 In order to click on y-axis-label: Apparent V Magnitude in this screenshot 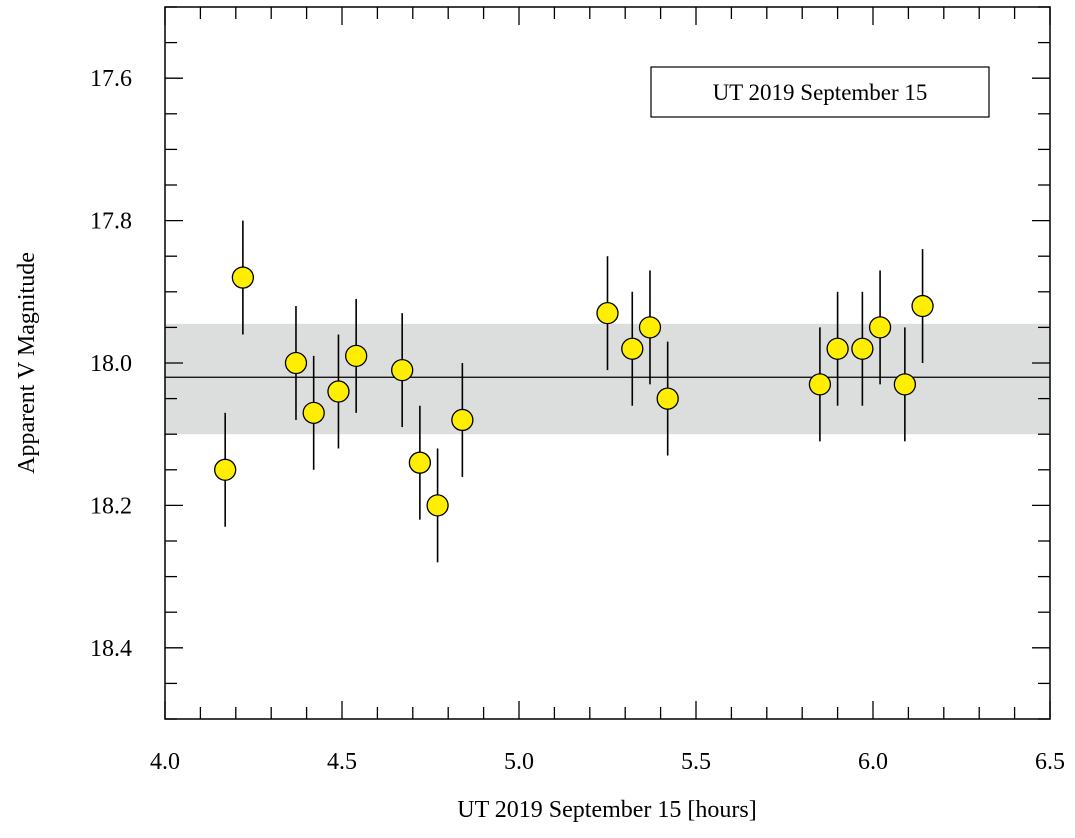, I will do `click(27, 363)`.